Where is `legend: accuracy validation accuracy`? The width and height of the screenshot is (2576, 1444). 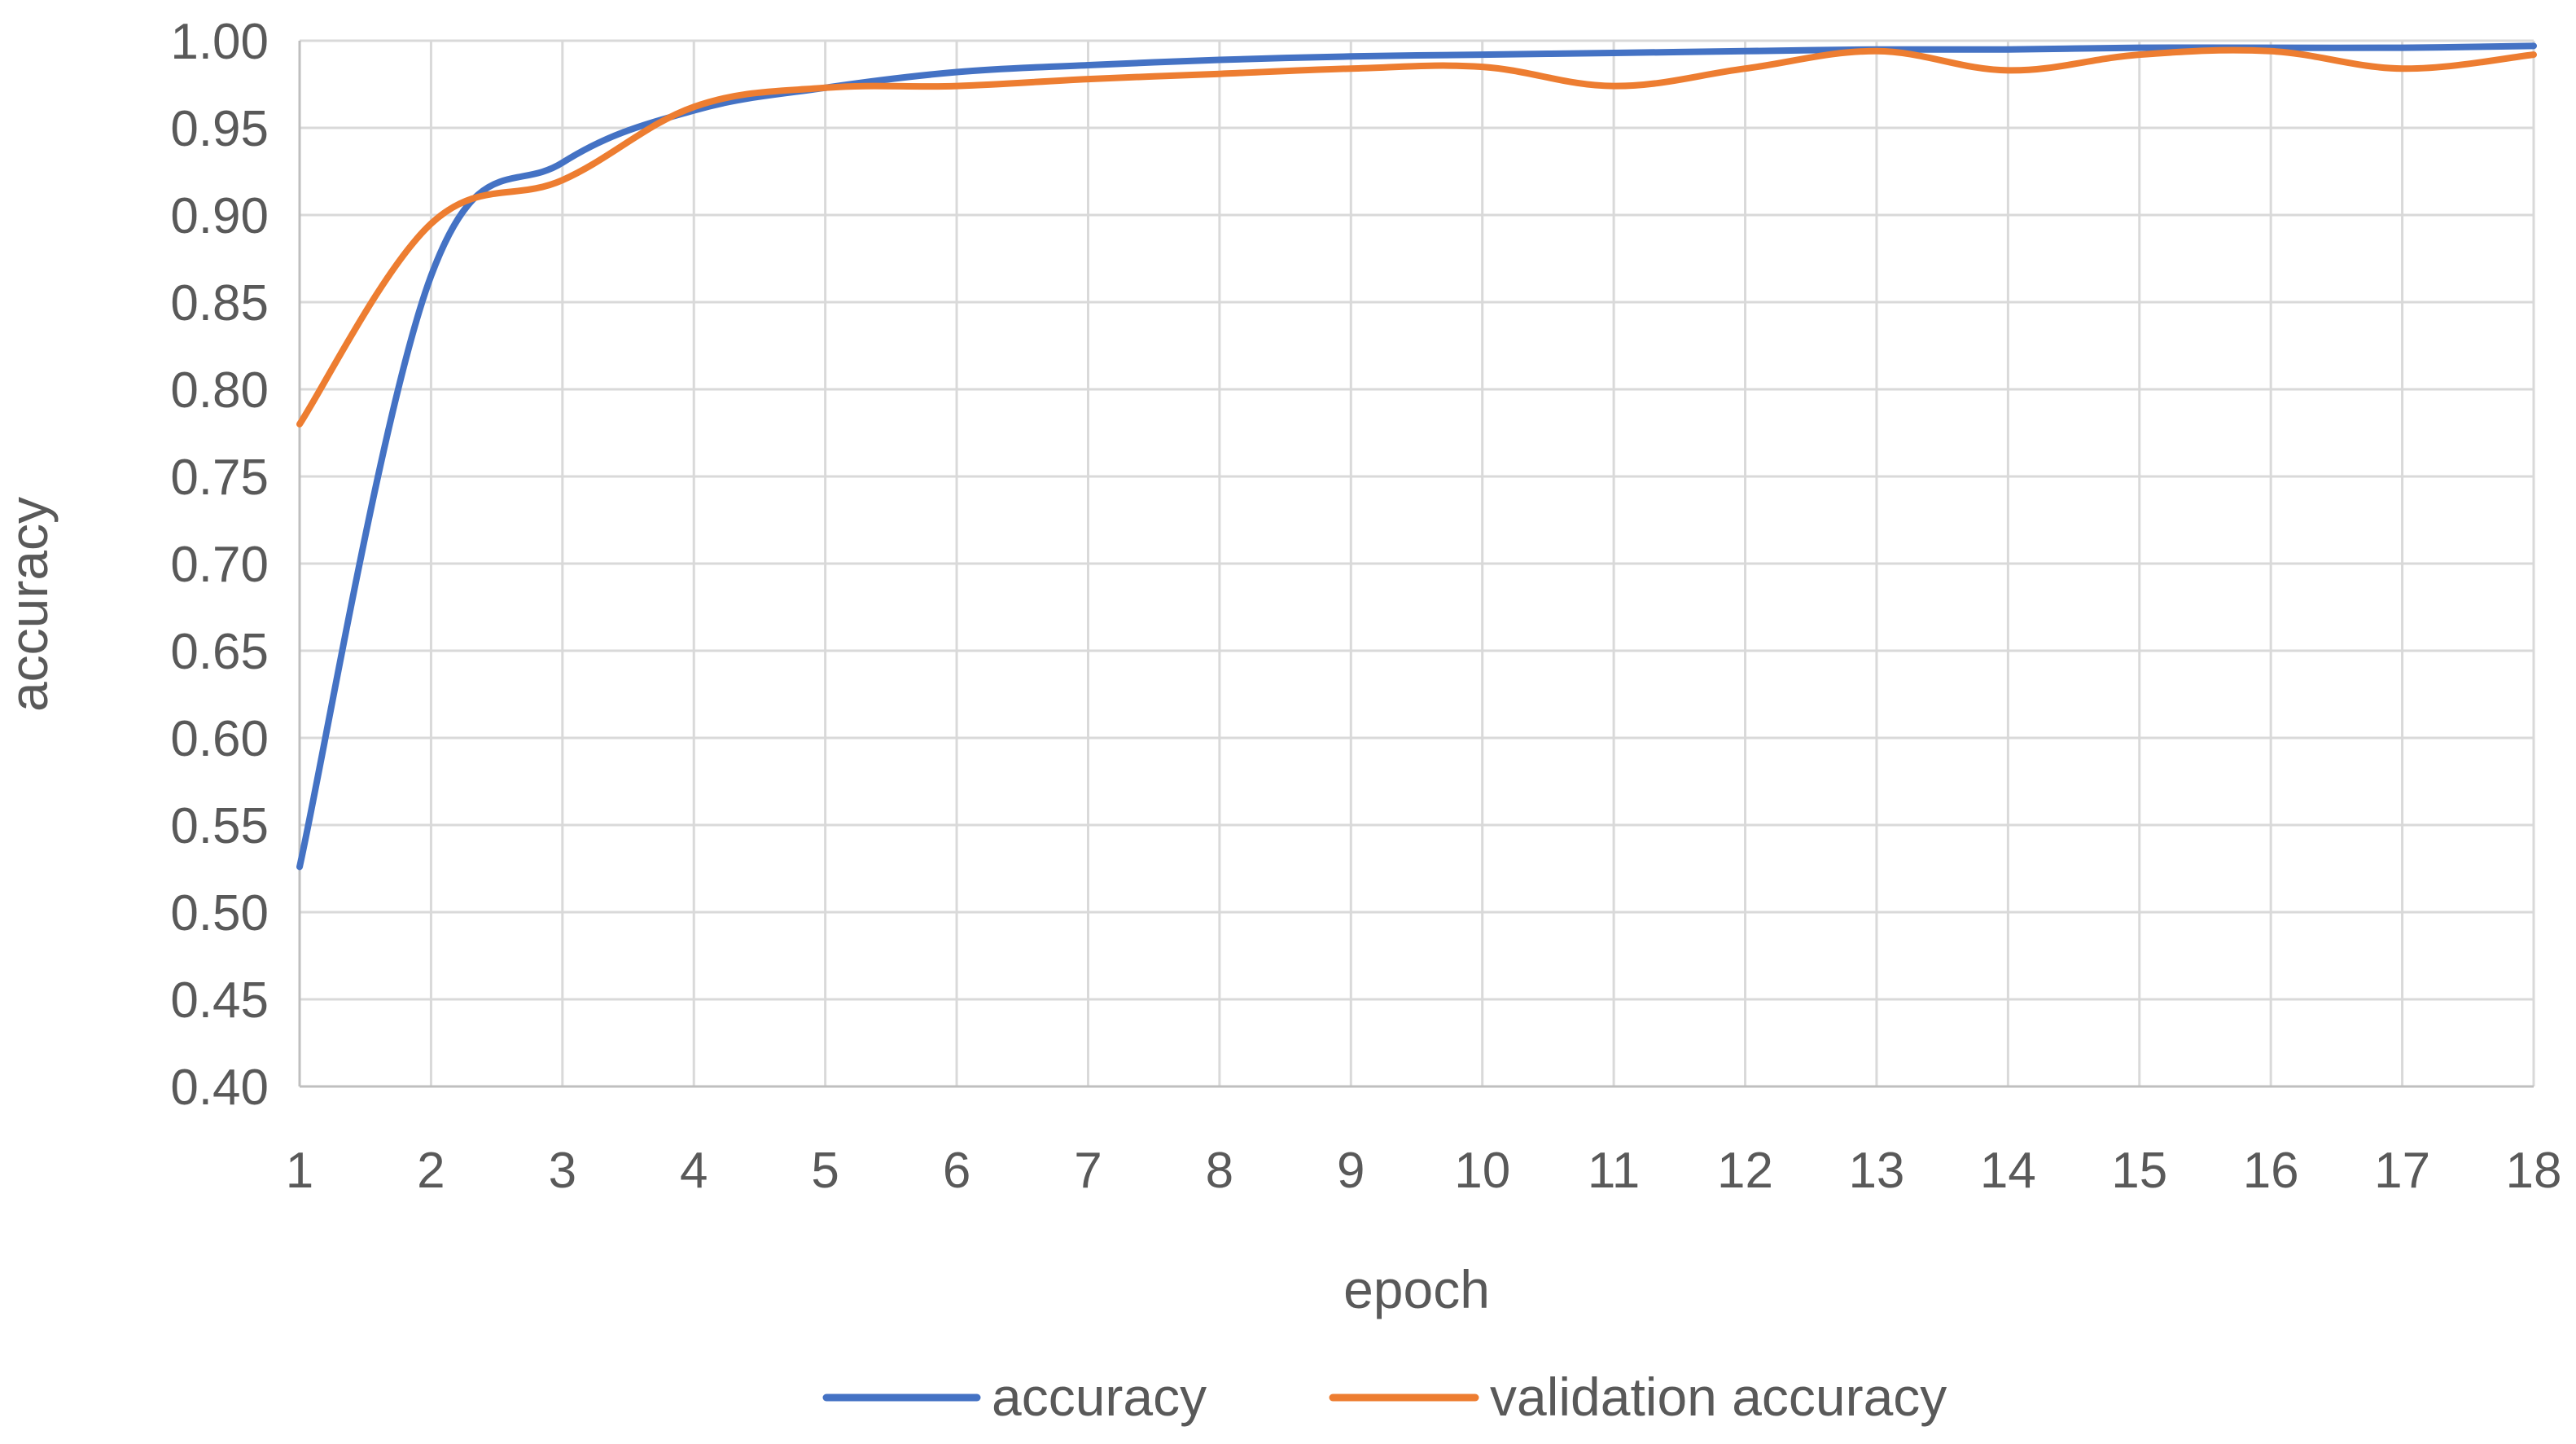
legend: accuracy validation accuracy is located at coordinates (1384, 1397).